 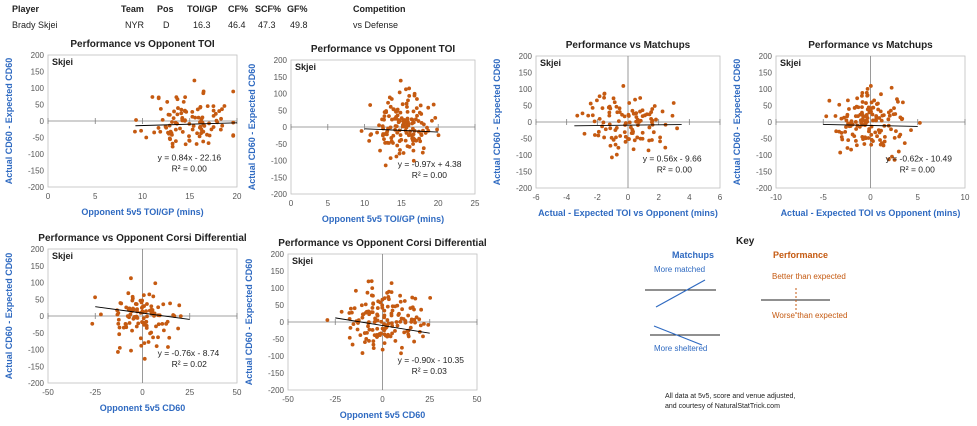 I want to click on header-col-team: Team, so click(x=132, y=9).